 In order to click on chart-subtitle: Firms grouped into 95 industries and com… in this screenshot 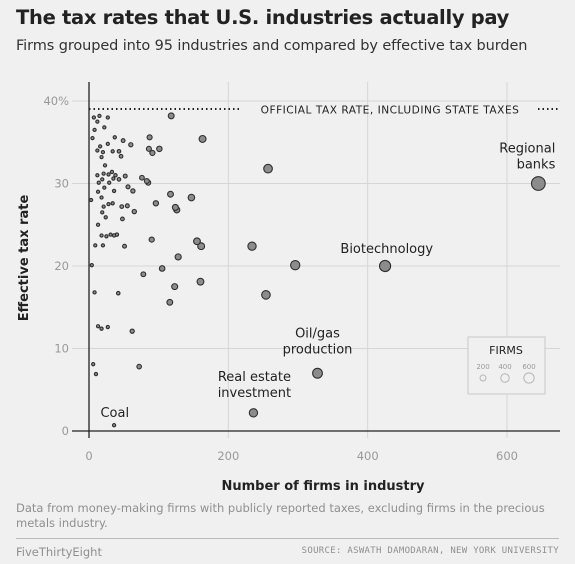, I will do `click(272, 46)`.